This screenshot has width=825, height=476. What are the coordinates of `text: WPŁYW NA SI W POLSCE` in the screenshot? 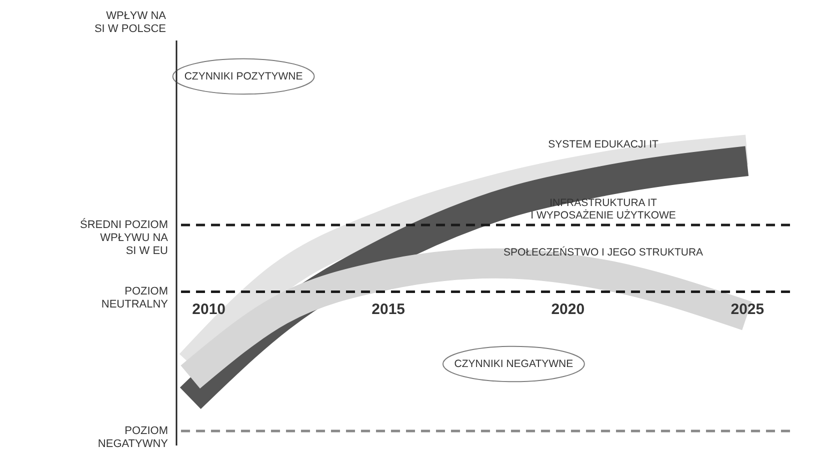 It's located at (130, 22).